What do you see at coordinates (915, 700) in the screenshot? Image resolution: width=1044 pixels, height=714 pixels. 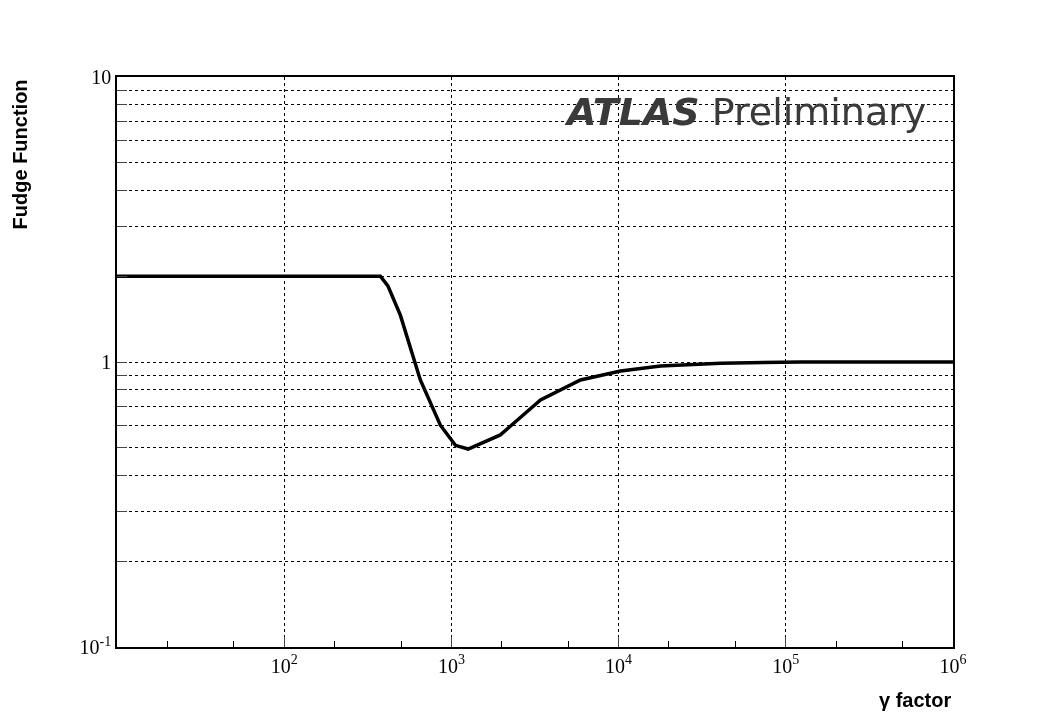 I see `x-axis-title: γ factor` at bounding box center [915, 700].